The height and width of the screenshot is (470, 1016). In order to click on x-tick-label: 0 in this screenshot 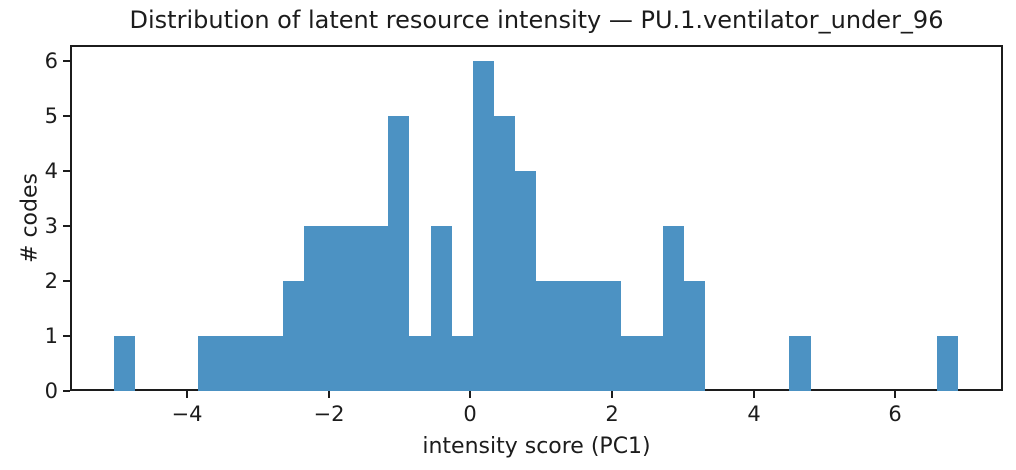, I will do `click(470, 414)`.